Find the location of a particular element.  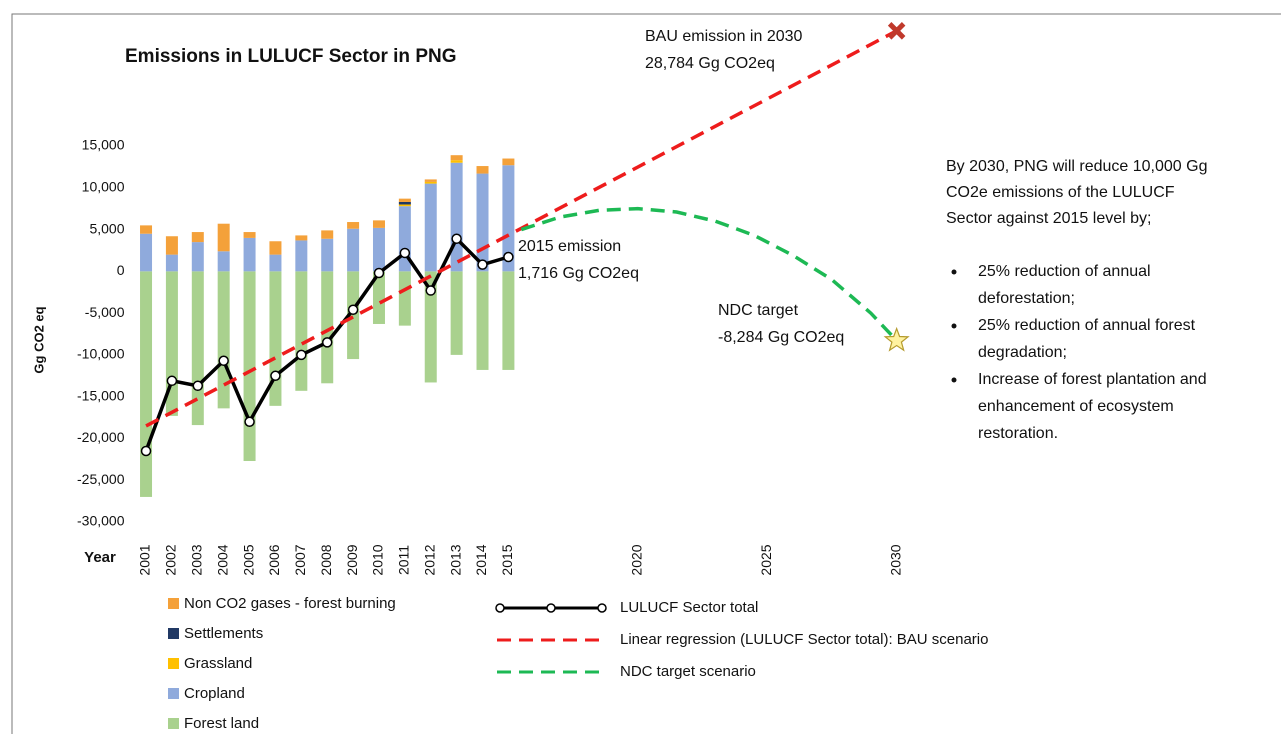

note-text: By 2030, PNG will reduce 10,000 Gg is located at coordinates (1076, 166).